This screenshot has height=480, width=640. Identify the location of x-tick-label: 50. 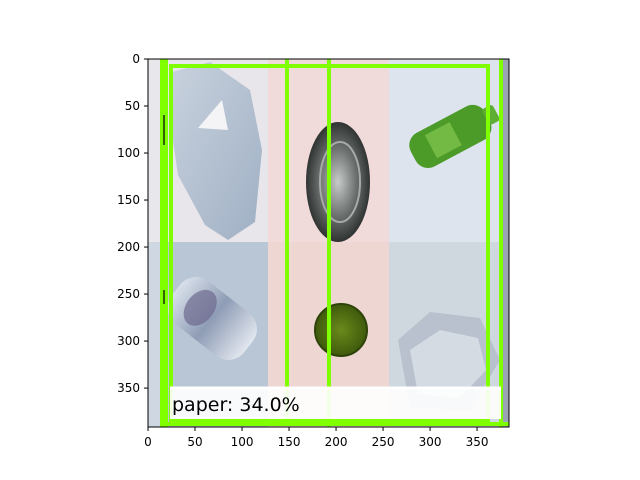
(194, 442).